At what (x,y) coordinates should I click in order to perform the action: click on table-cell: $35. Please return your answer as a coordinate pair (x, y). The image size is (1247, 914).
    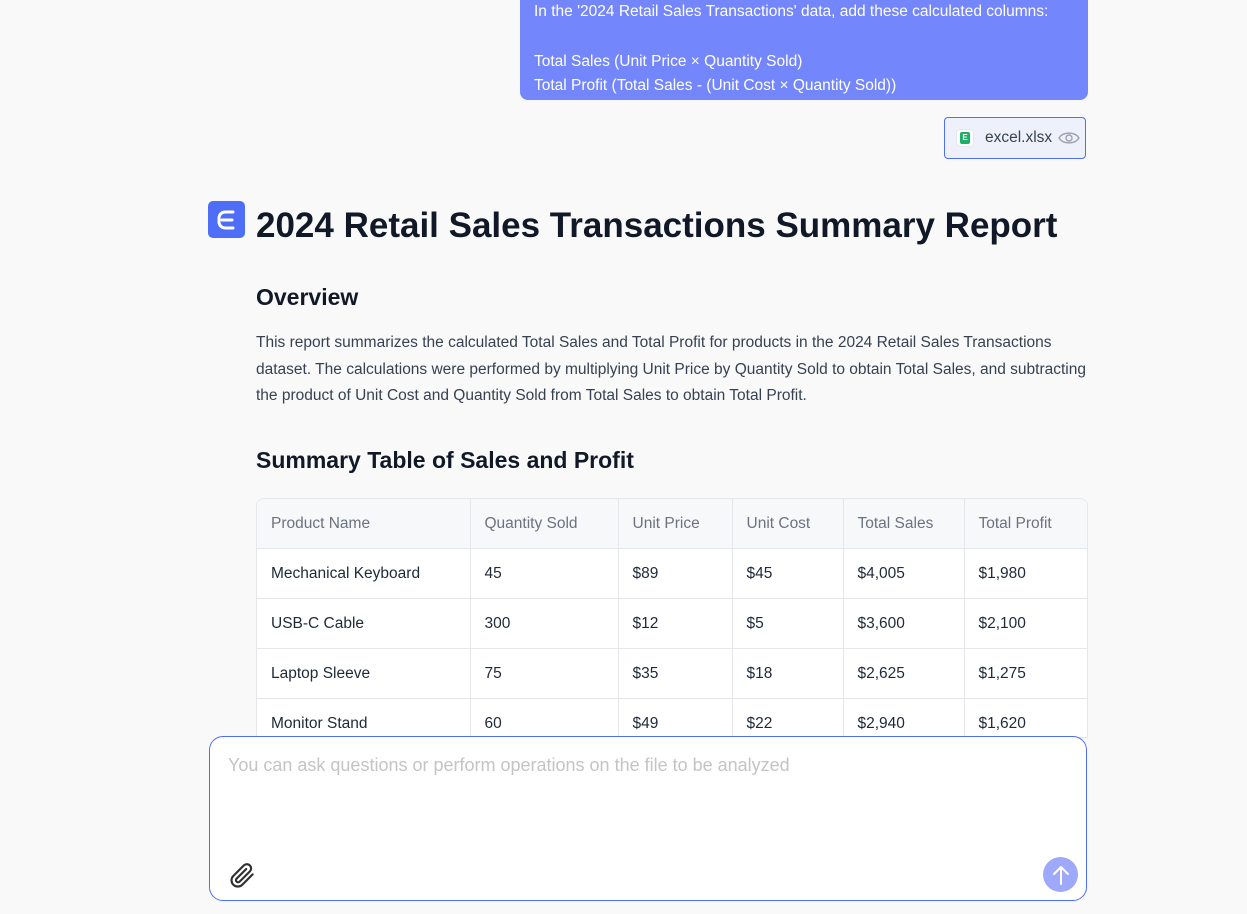
    Looking at the image, I should click on (675, 673).